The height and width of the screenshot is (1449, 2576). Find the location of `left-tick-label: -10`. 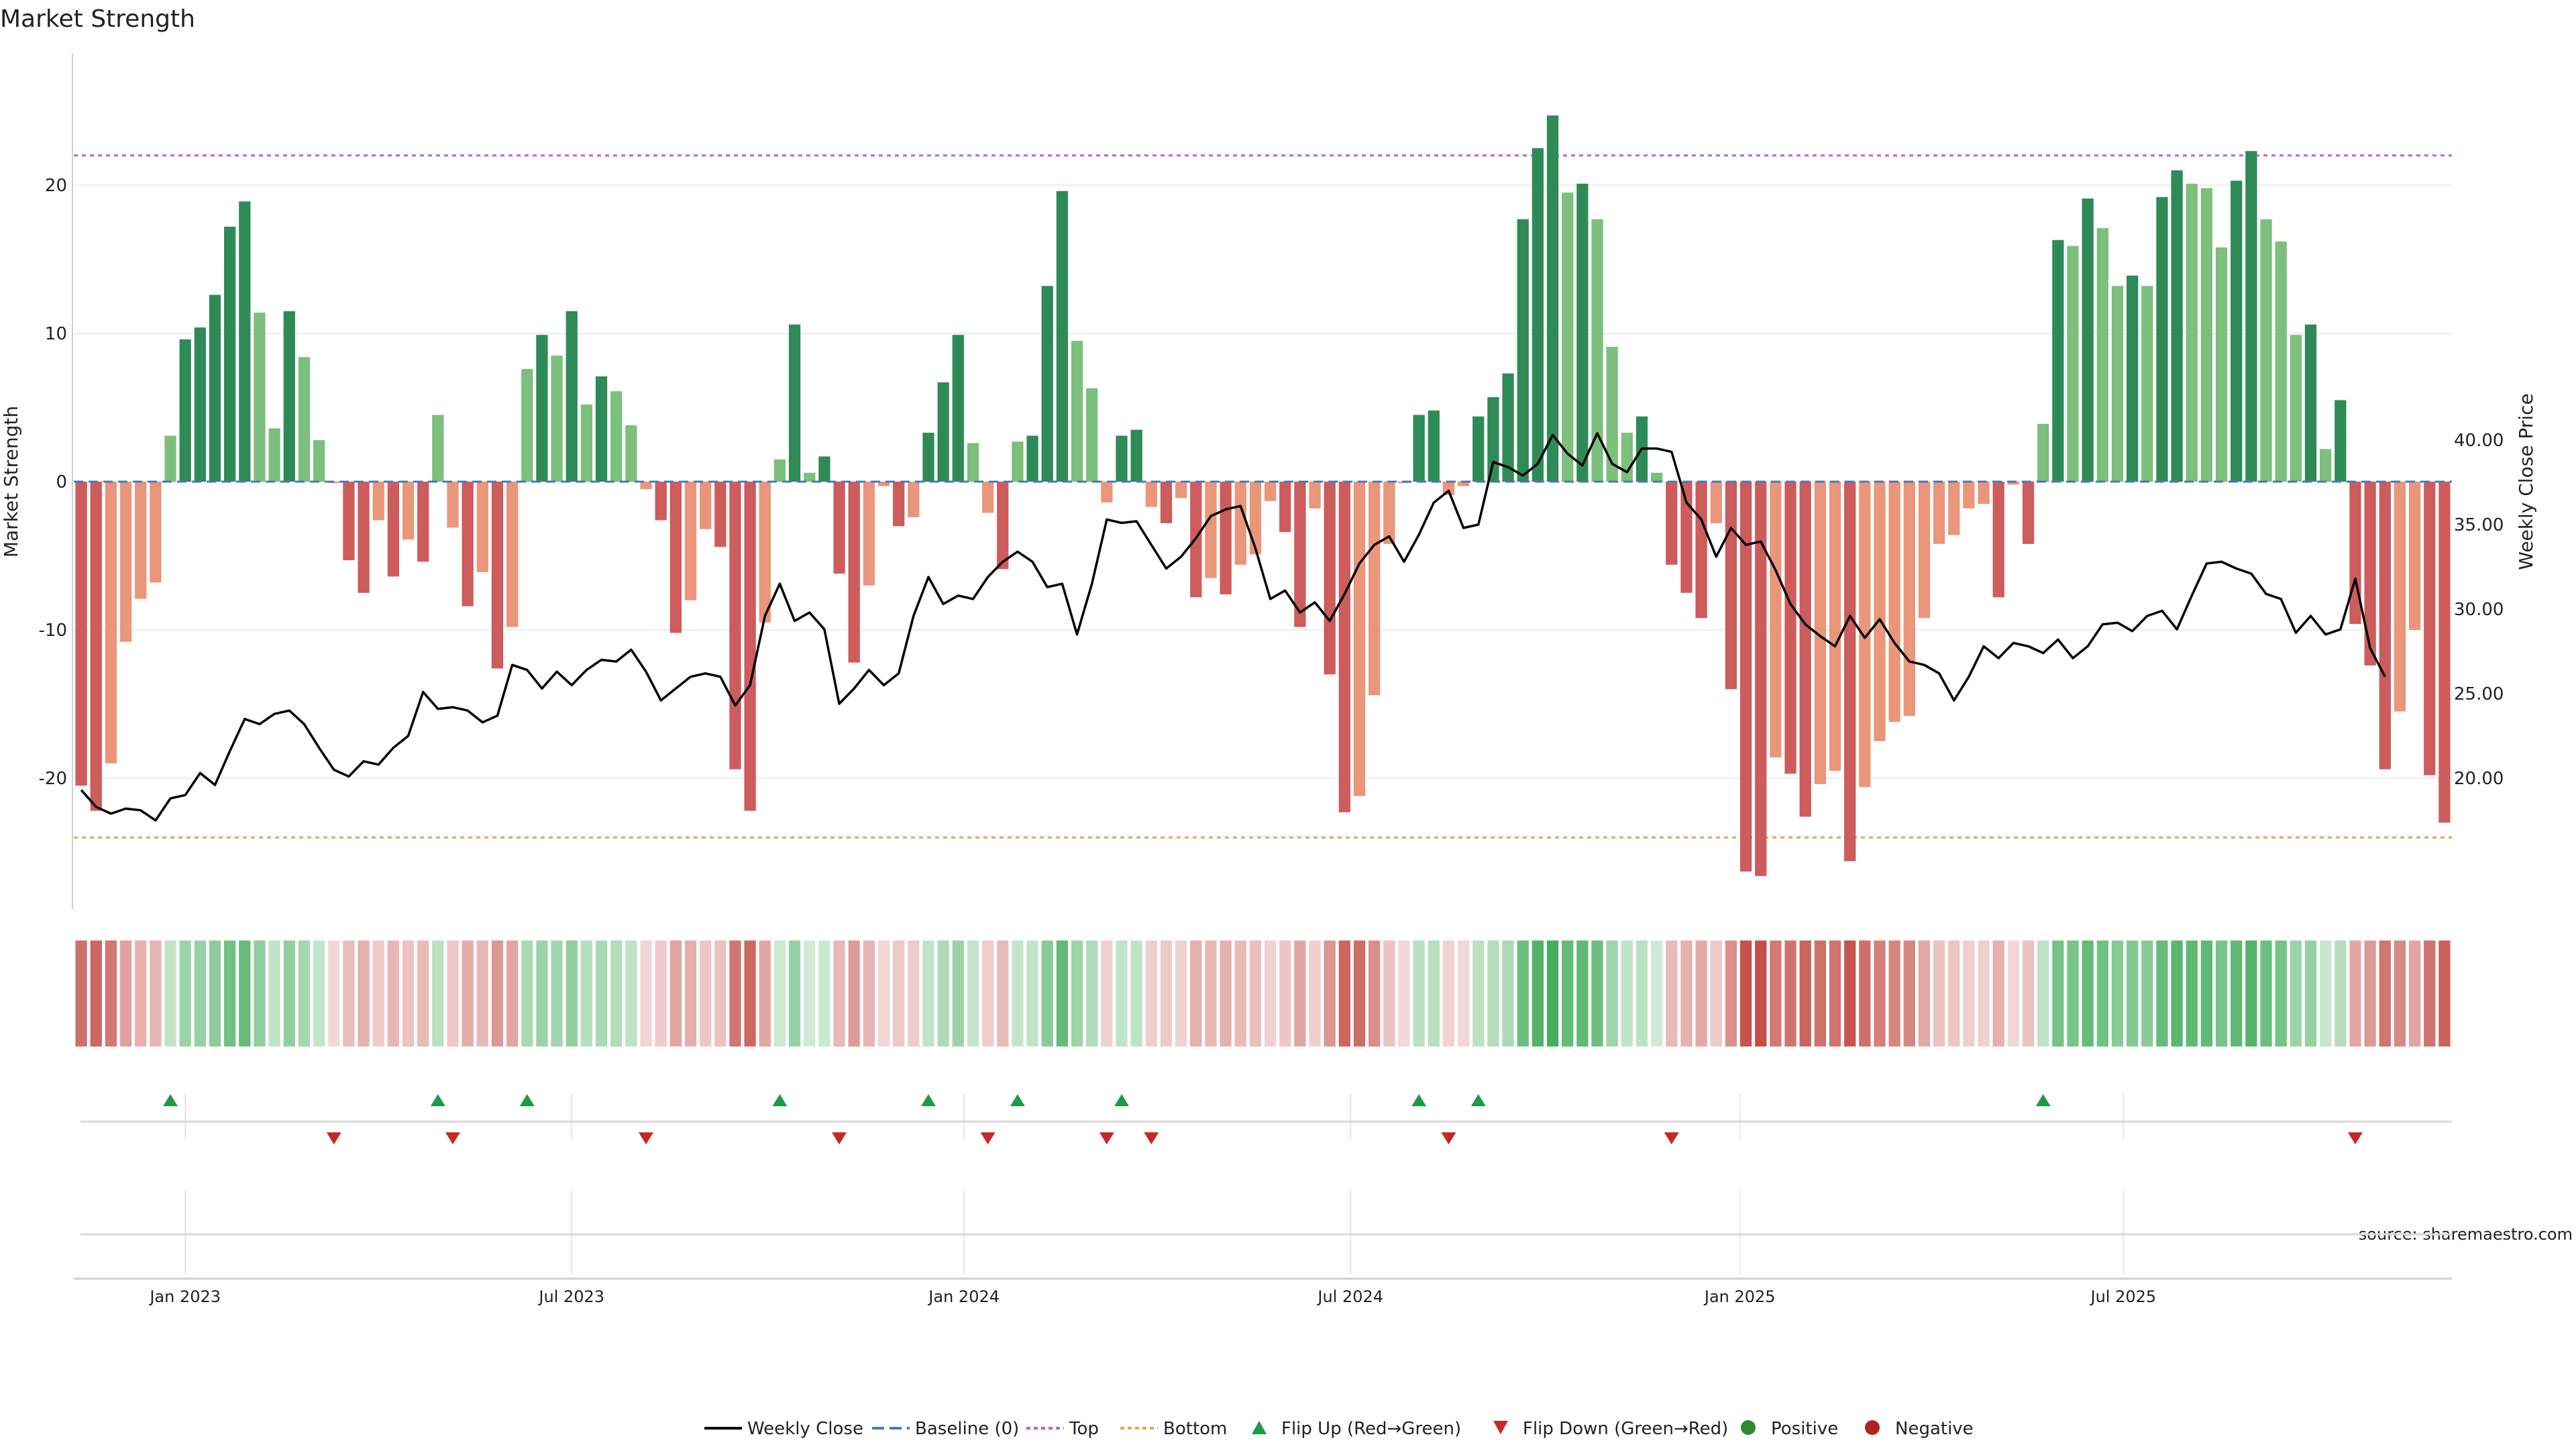

left-tick-label: -10 is located at coordinates (53, 631).